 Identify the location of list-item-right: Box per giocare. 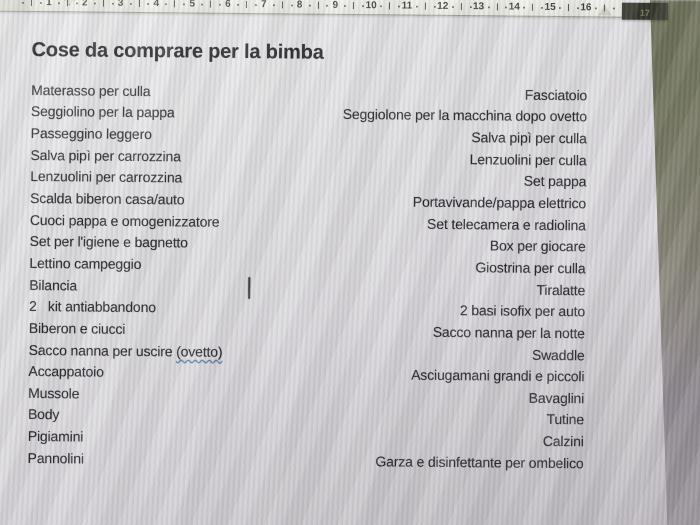
(537, 246).